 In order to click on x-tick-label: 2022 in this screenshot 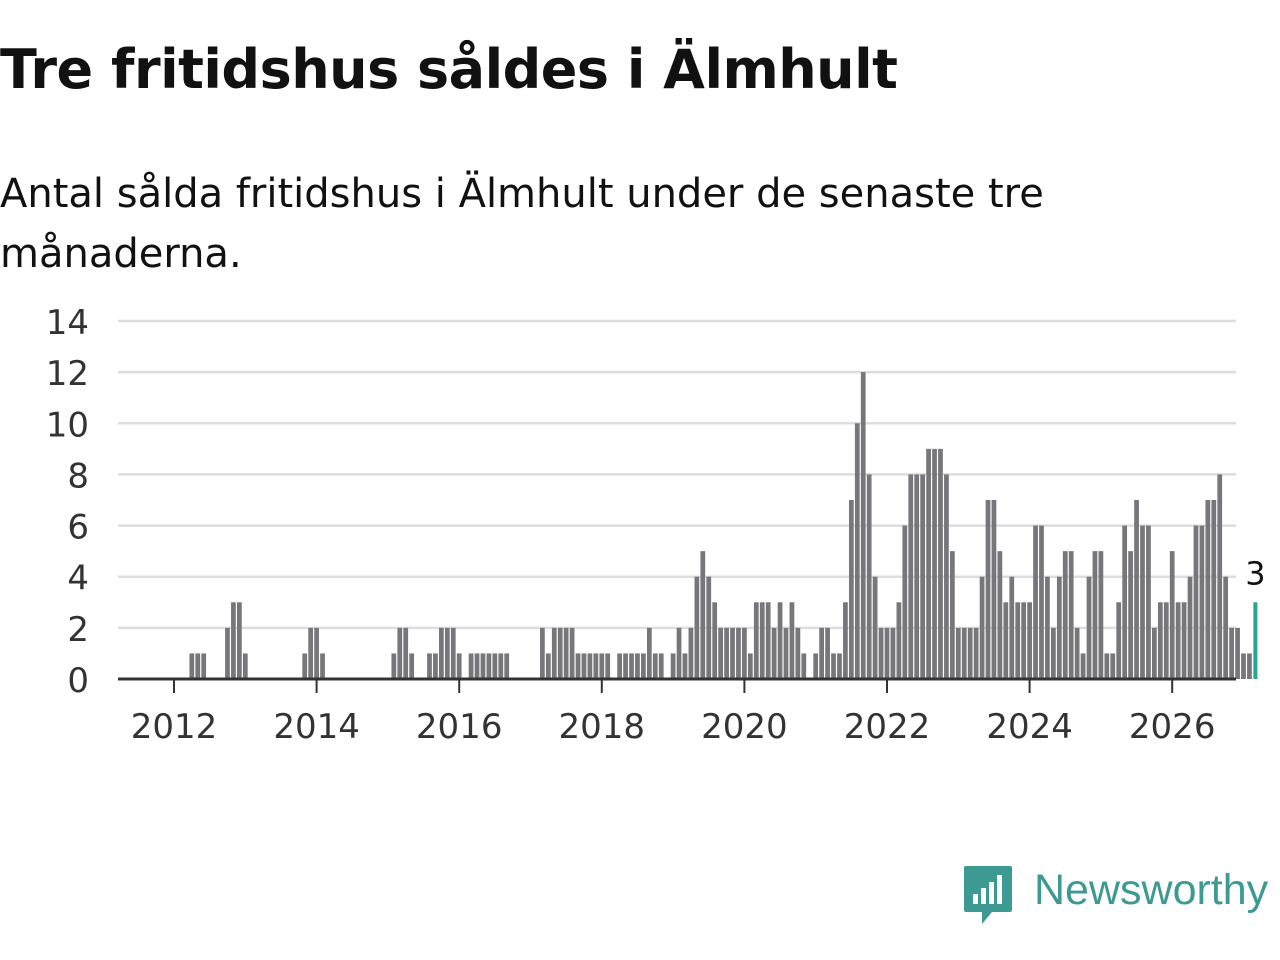, I will do `click(887, 727)`.